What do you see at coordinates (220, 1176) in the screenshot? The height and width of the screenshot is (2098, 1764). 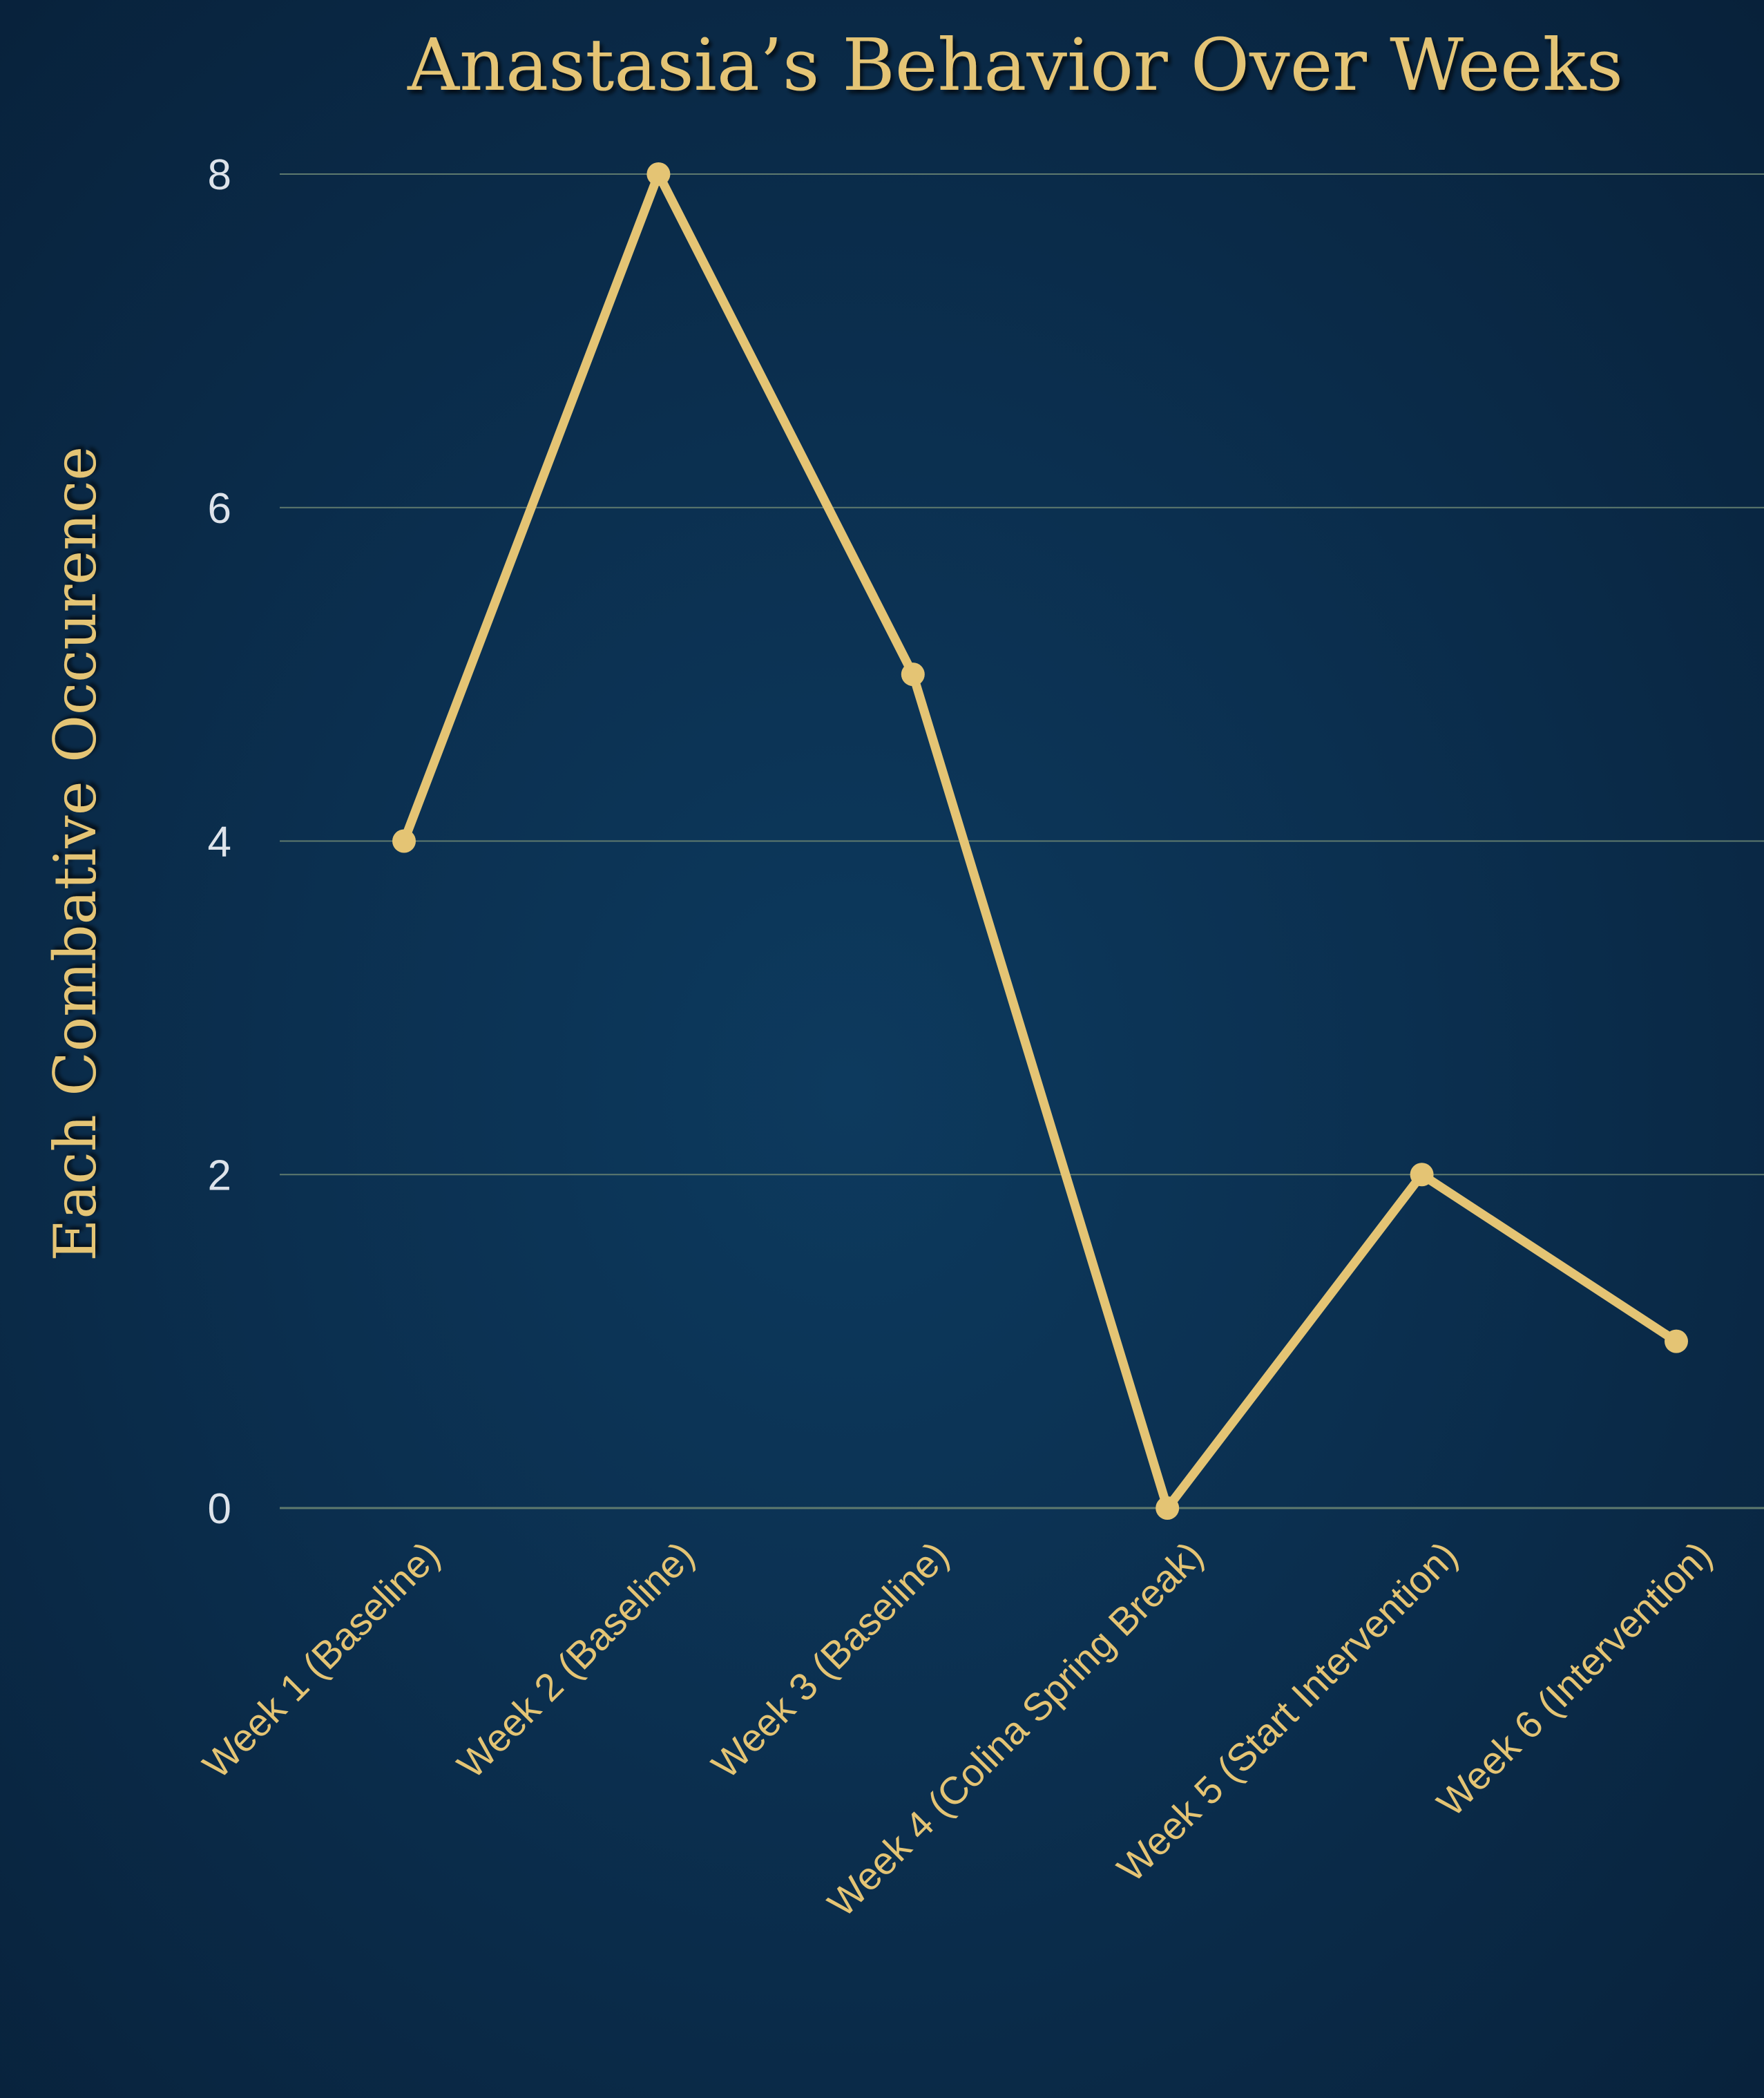 I see `y-tick-label-2: 2` at bounding box center [220, 1176].